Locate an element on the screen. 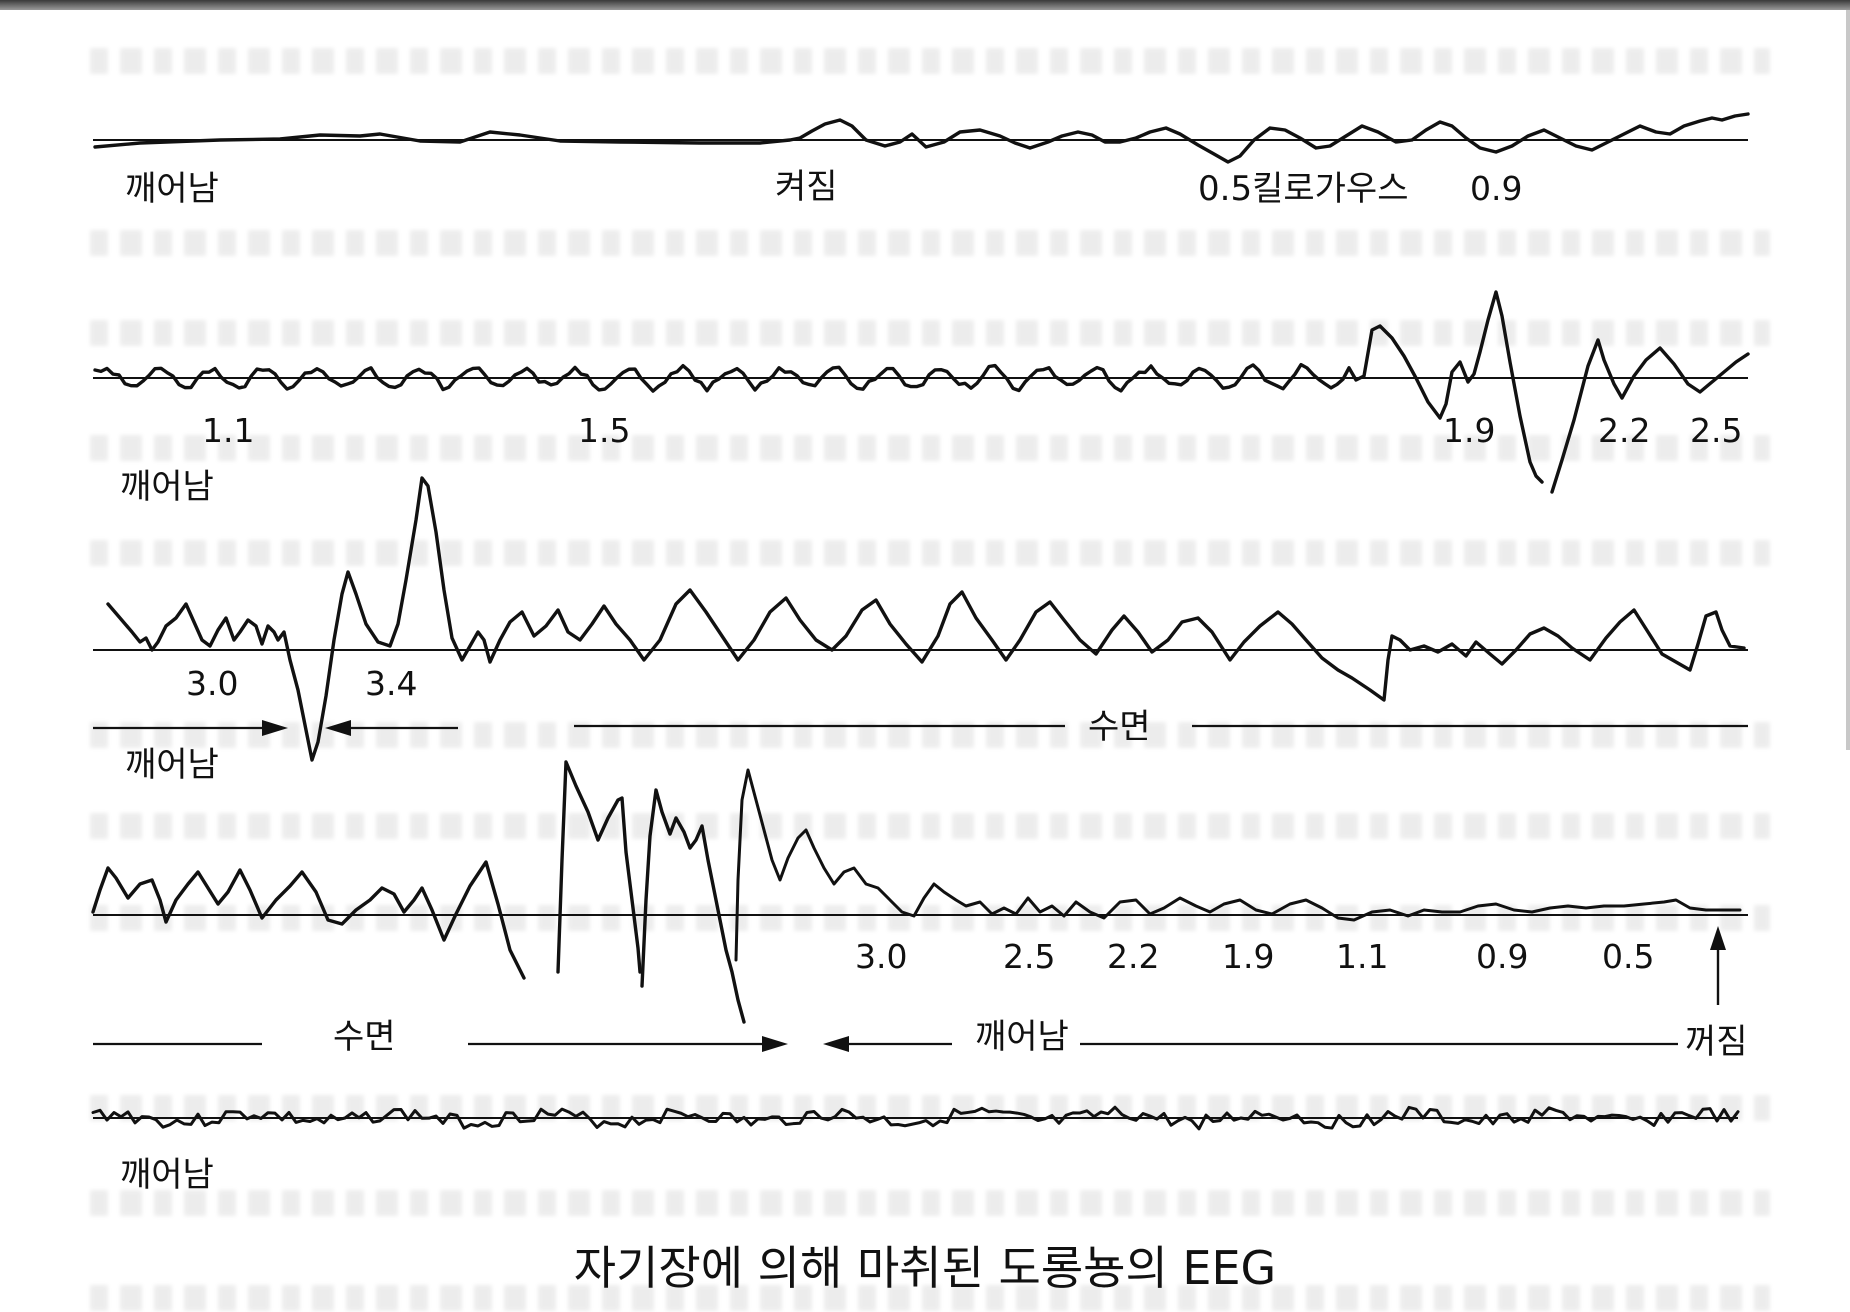 The width and height of the screenshot is (1850, 1312). trace5-awake-label: 깨어남 is located at coordinates (167, 1175).